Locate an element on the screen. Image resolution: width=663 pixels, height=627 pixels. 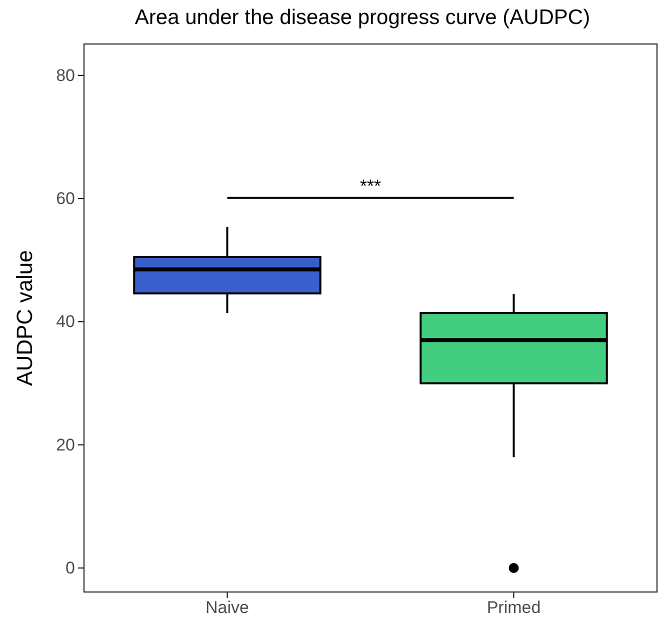
y-tick-label: 40 is located at coordinates (65, 322).